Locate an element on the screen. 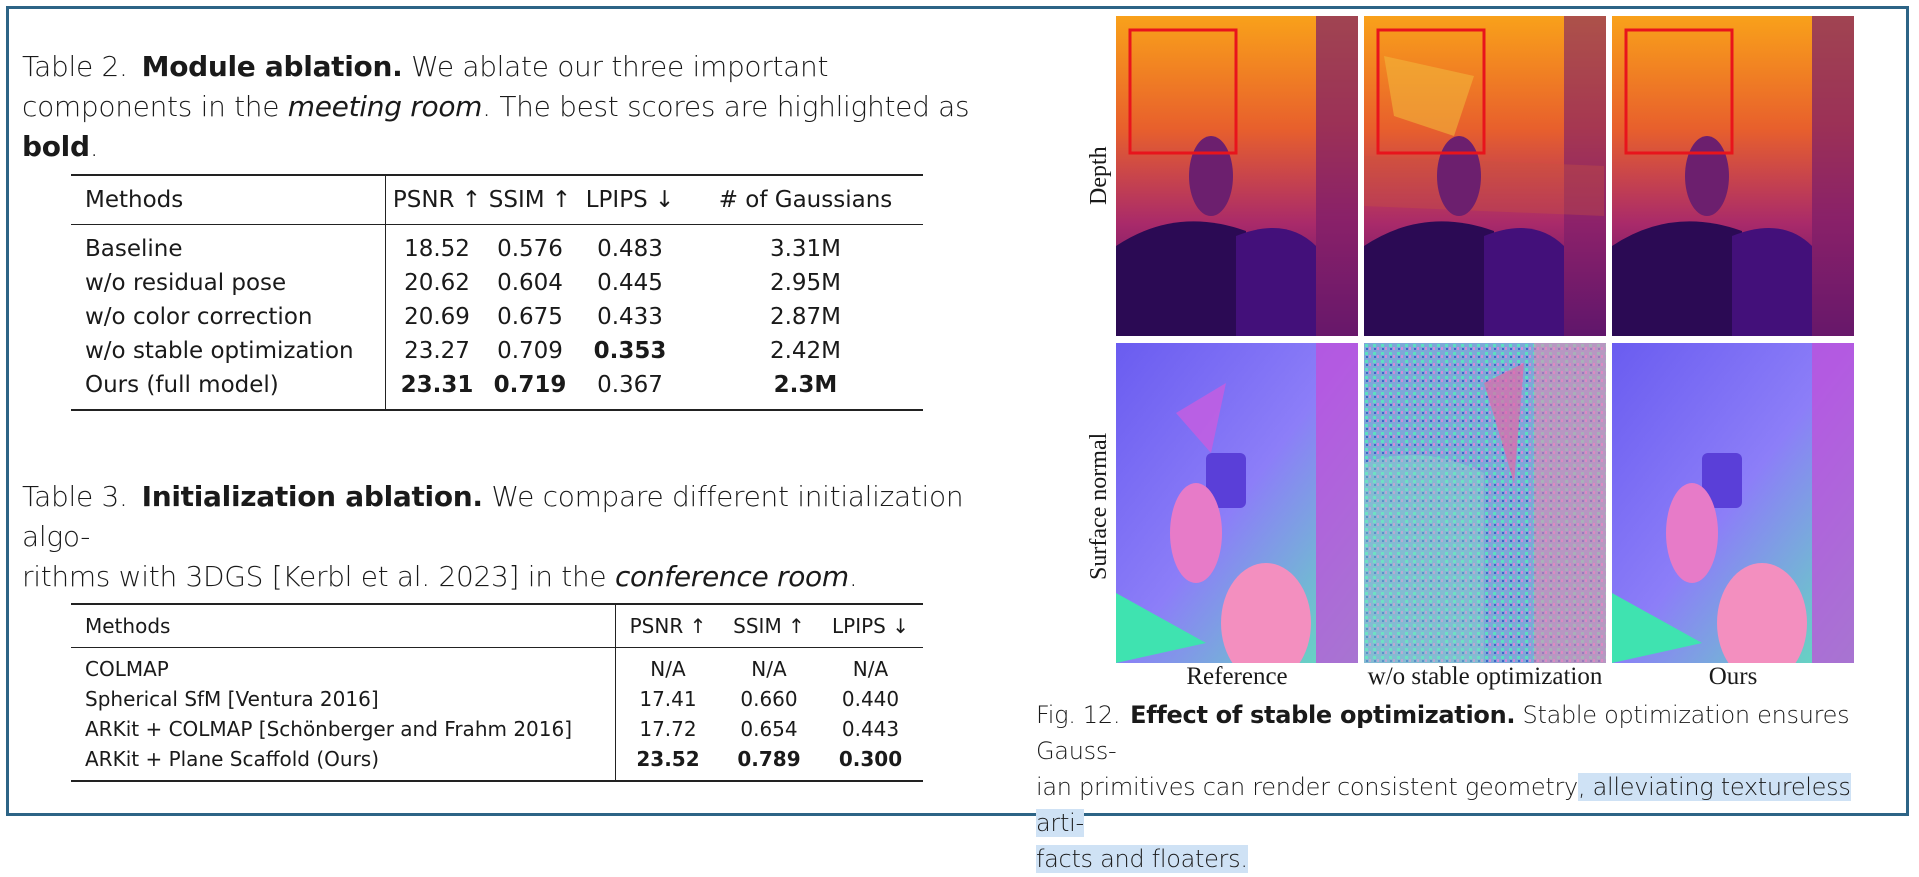 Image resolution: width=1919 pixels, height=877 pixels. table3-title: Initialization ablation. is located at coordinates (312, 496).